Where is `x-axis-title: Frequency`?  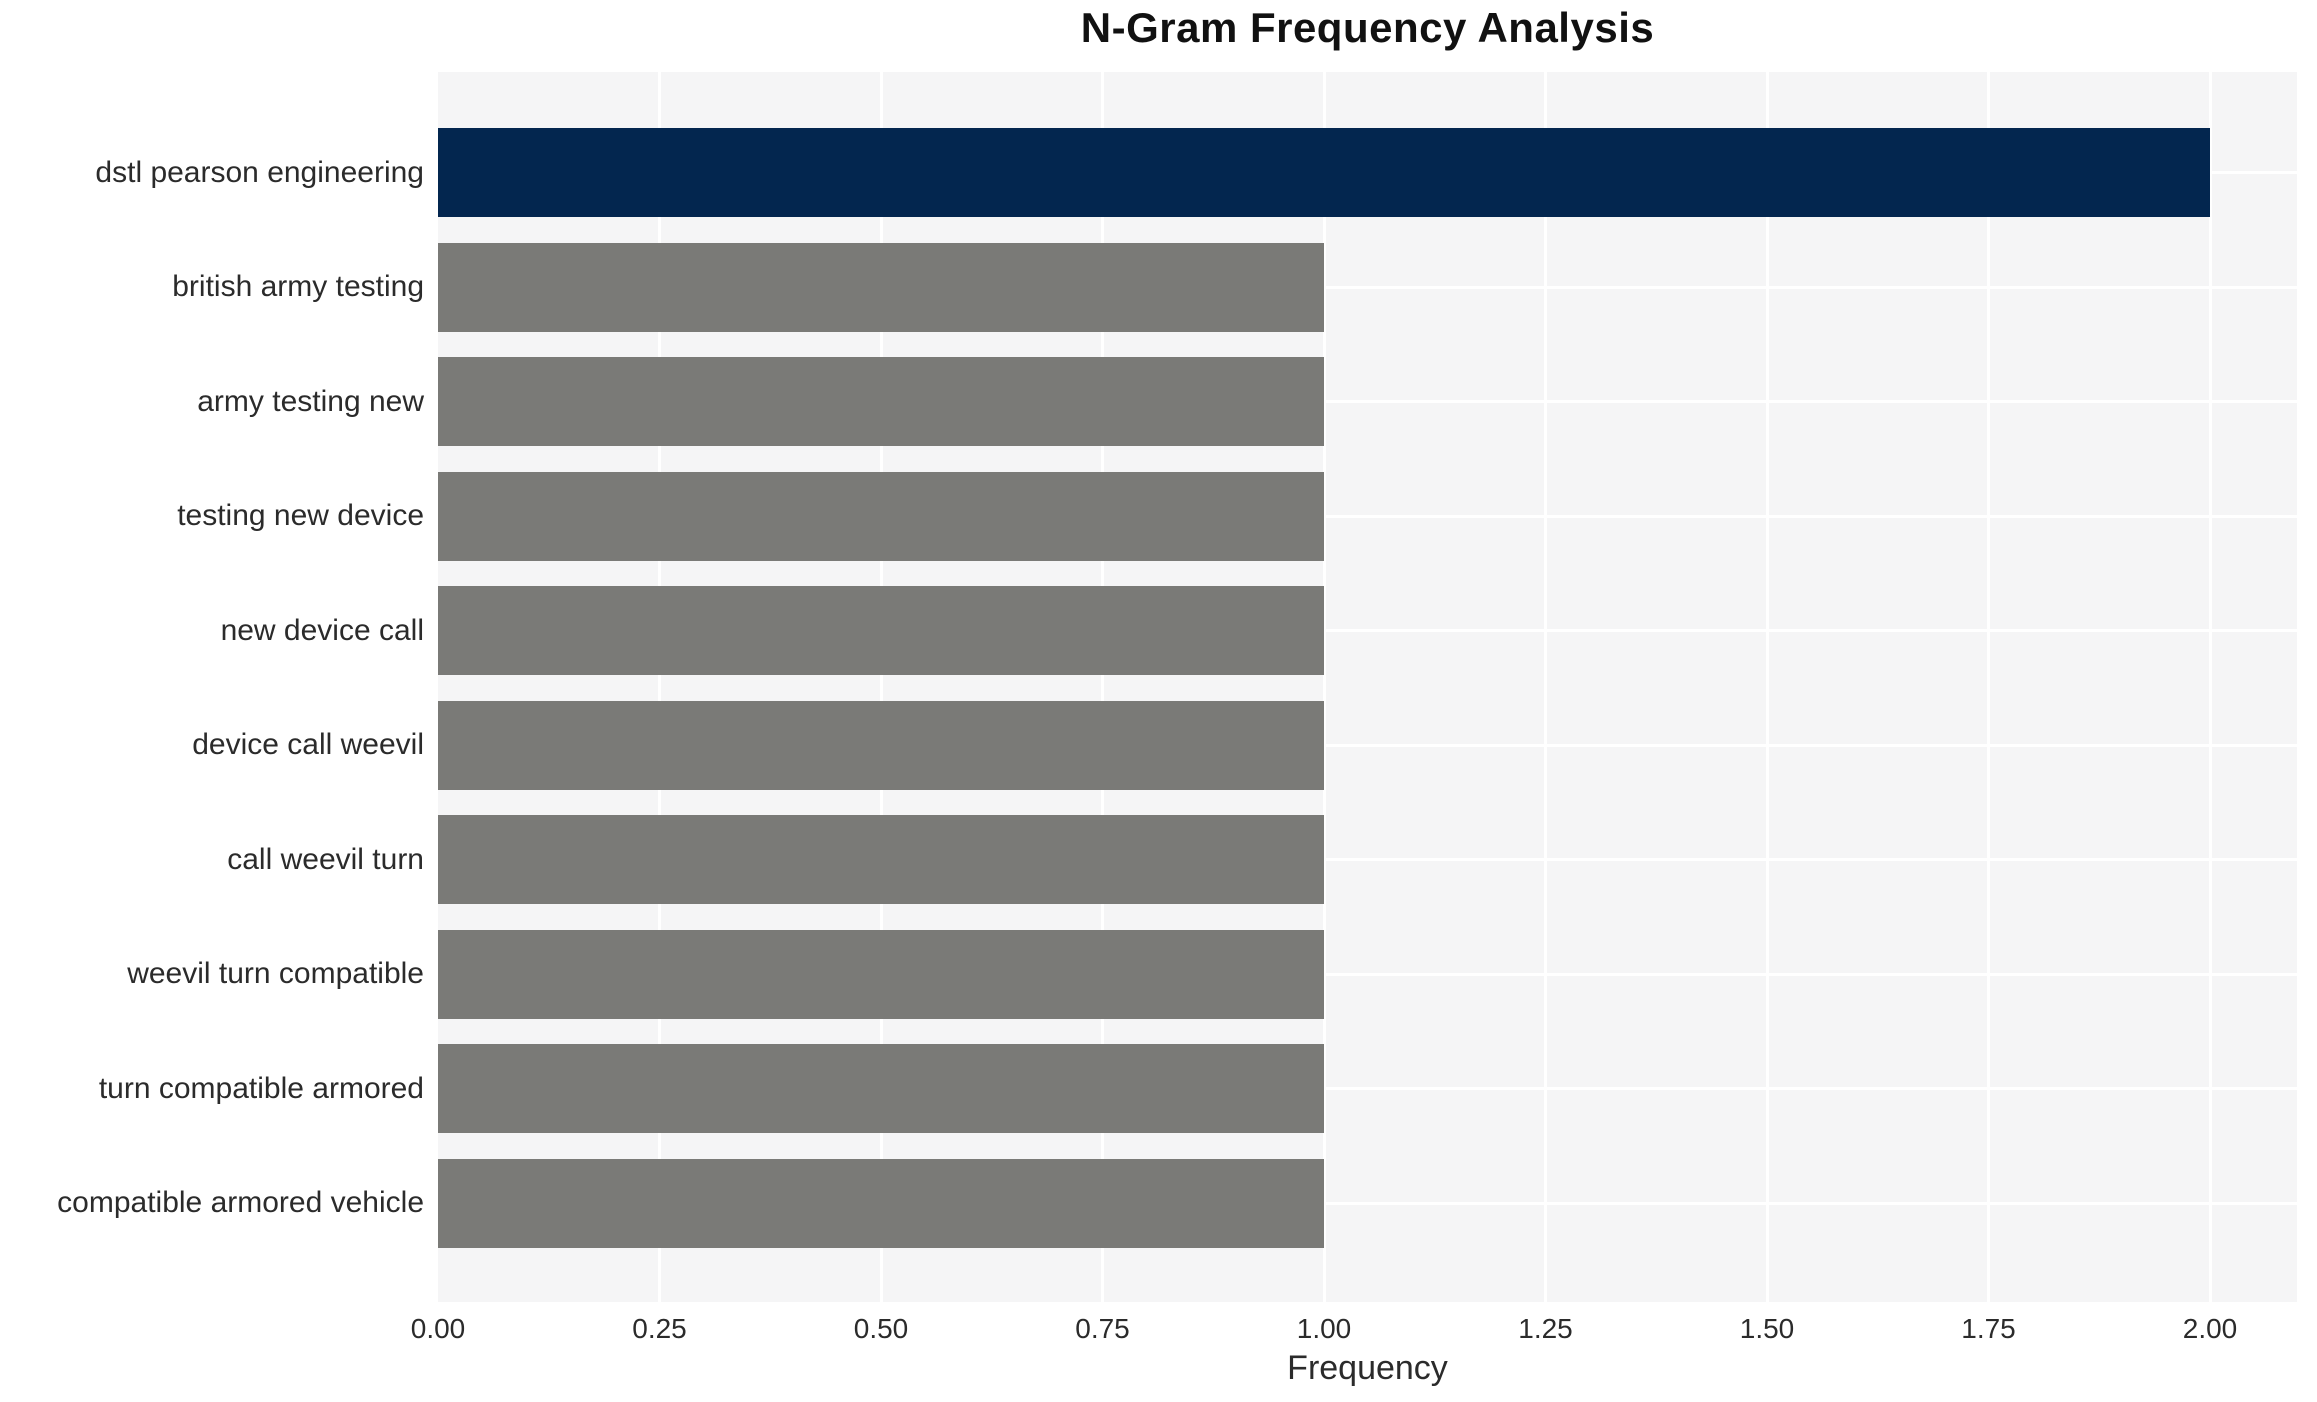
x-axis-title: Frequency is located at coordinates (1367, 1368).